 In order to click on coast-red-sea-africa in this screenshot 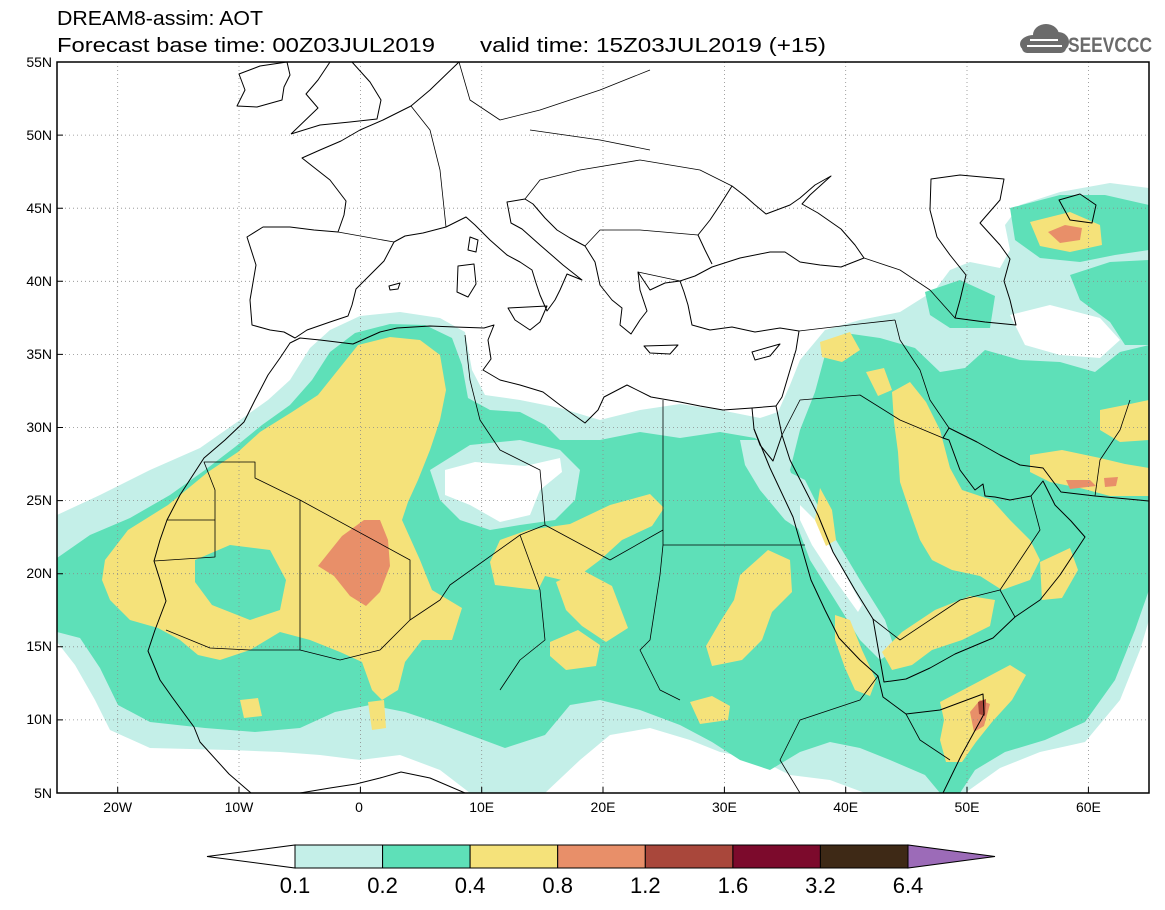, I will do `click(868, 600)`.